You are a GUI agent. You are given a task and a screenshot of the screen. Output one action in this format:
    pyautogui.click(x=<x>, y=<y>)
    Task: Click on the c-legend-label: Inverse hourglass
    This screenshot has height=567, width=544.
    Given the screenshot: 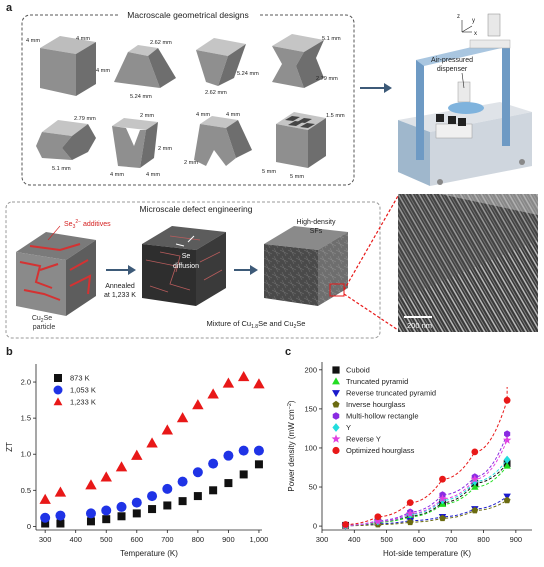 What is the action you would take?
    pyautogui.click(x=375, y=404)
    